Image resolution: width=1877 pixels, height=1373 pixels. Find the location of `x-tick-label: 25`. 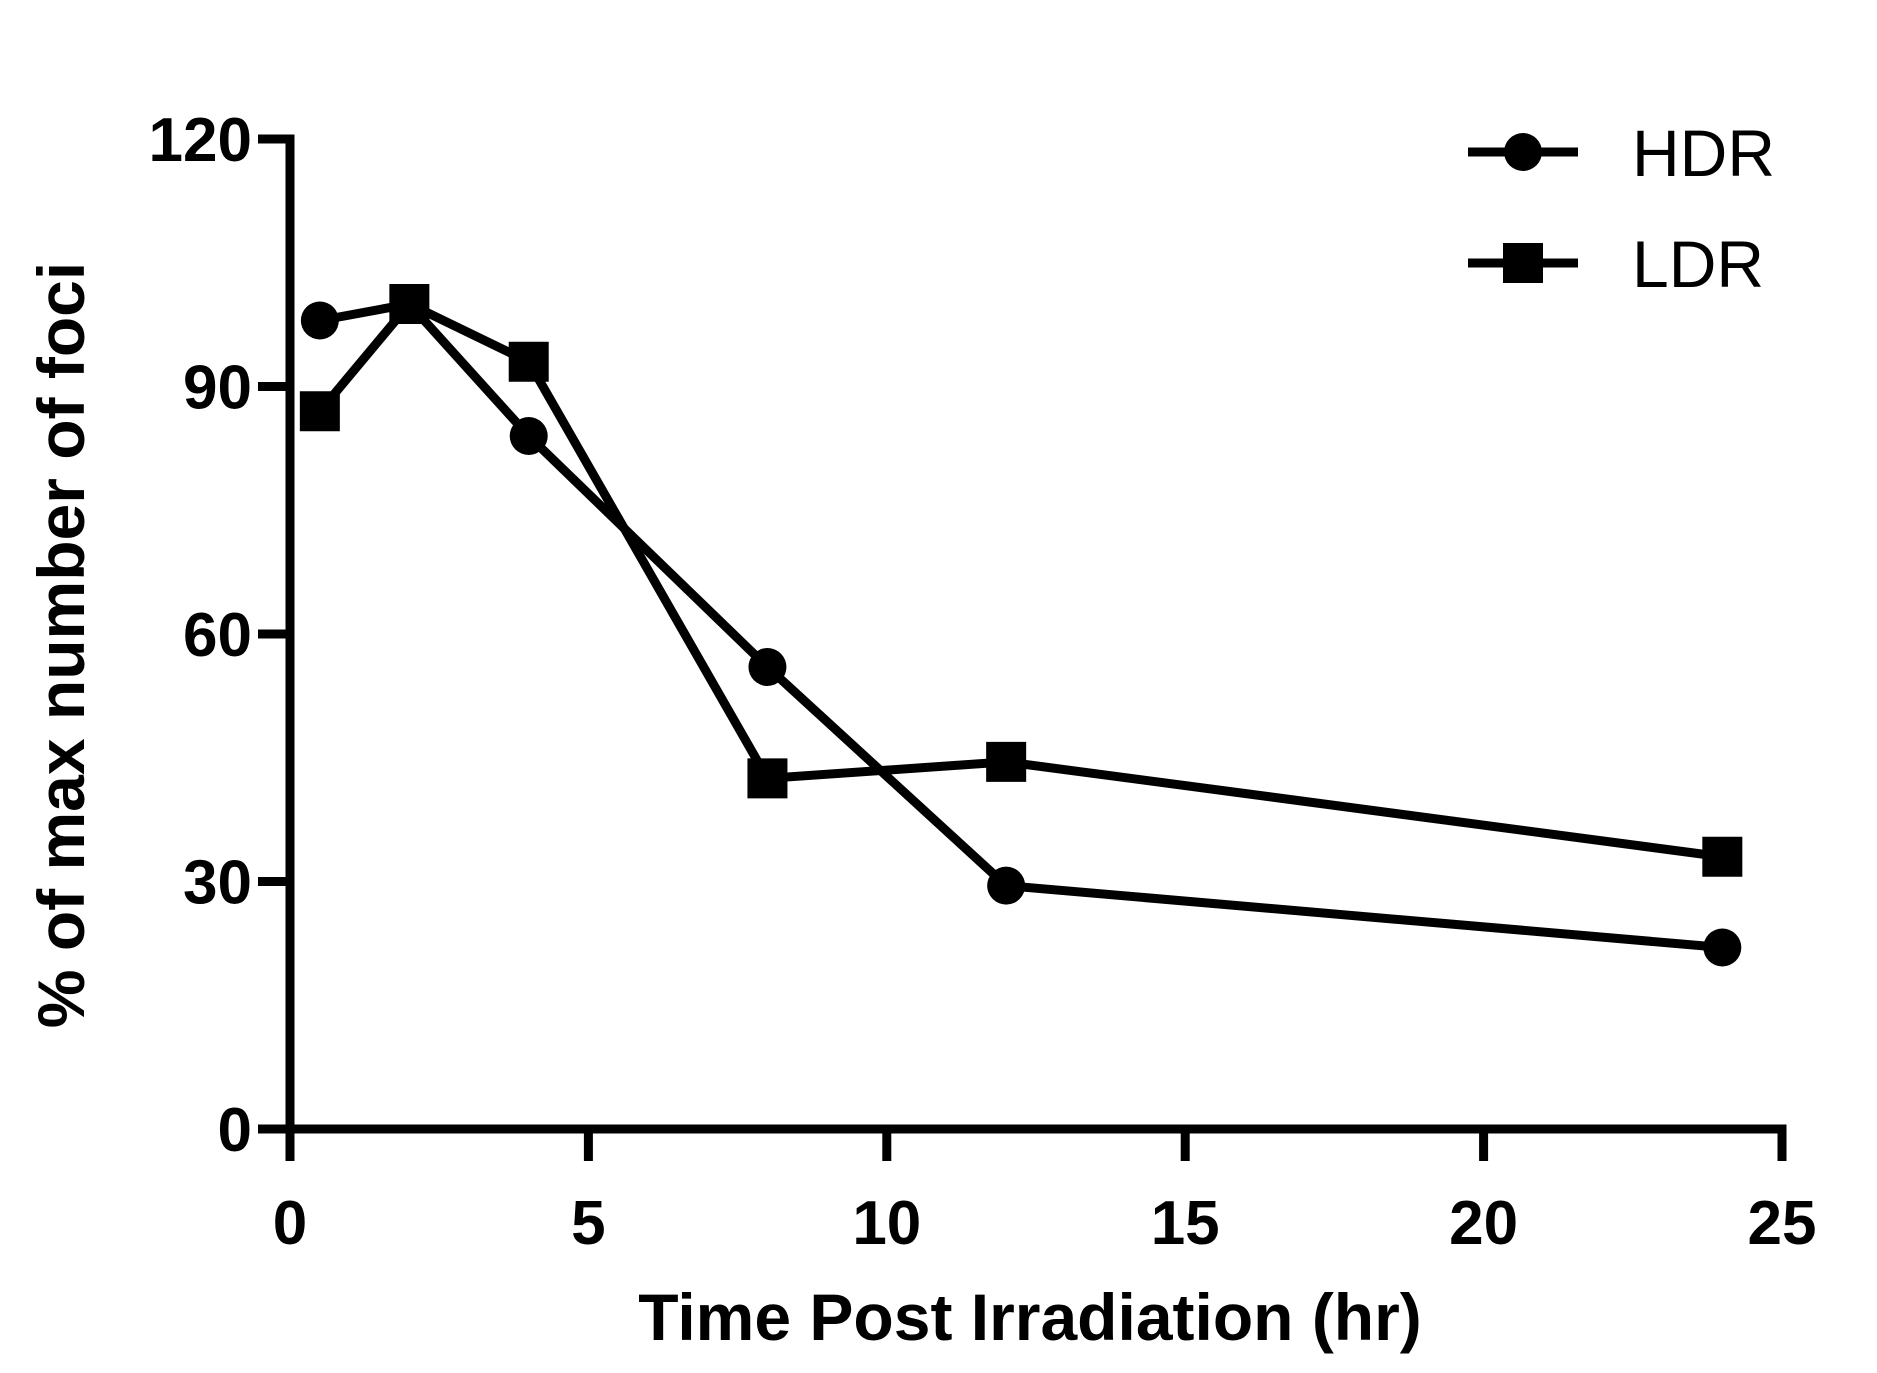

x-tick-label: 25 is located at coordinates (1782, 1223).